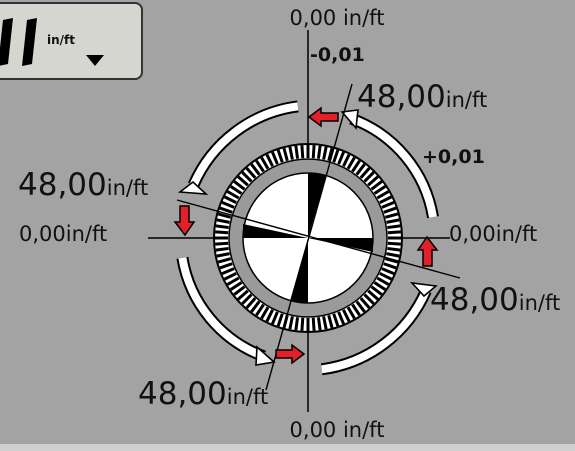 Image resolution: width=575 pixels, height=451 pixels. I want to click on lcd-display: in/ft, so click(71, 41).